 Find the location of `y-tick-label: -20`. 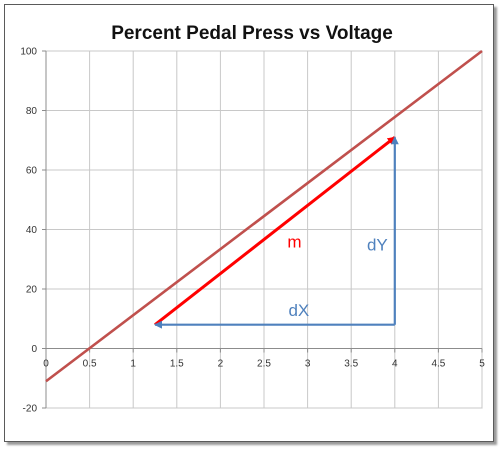

y-tick-label: -20 is located at coordinates (30, 409).